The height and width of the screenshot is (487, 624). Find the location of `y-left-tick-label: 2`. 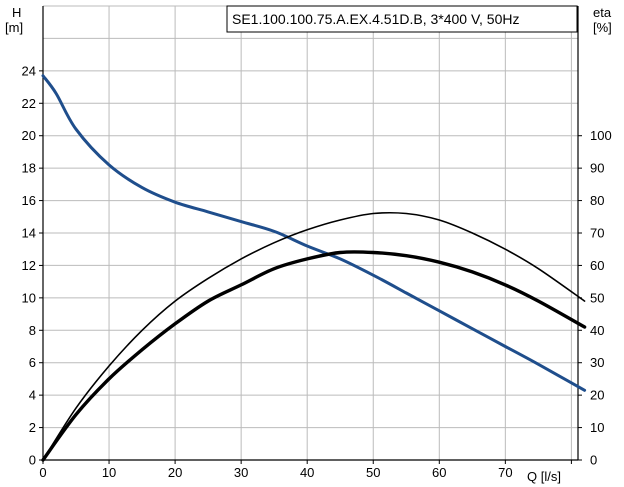

y-left-tick-label: 2 is located at coordinates (32, 427).